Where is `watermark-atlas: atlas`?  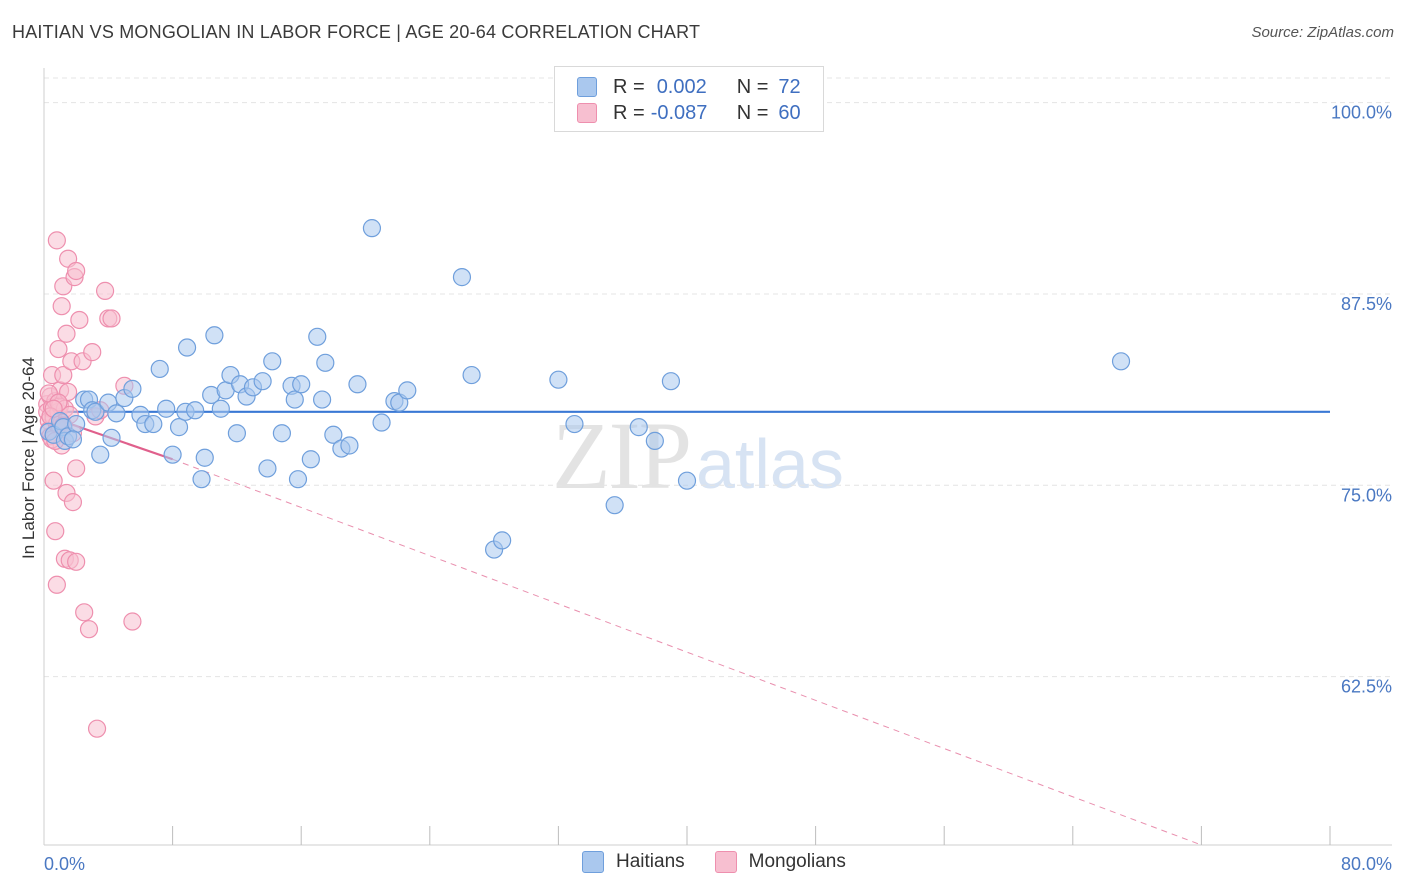
watermark-atlas: atlas is located at coordinates (770, 464).